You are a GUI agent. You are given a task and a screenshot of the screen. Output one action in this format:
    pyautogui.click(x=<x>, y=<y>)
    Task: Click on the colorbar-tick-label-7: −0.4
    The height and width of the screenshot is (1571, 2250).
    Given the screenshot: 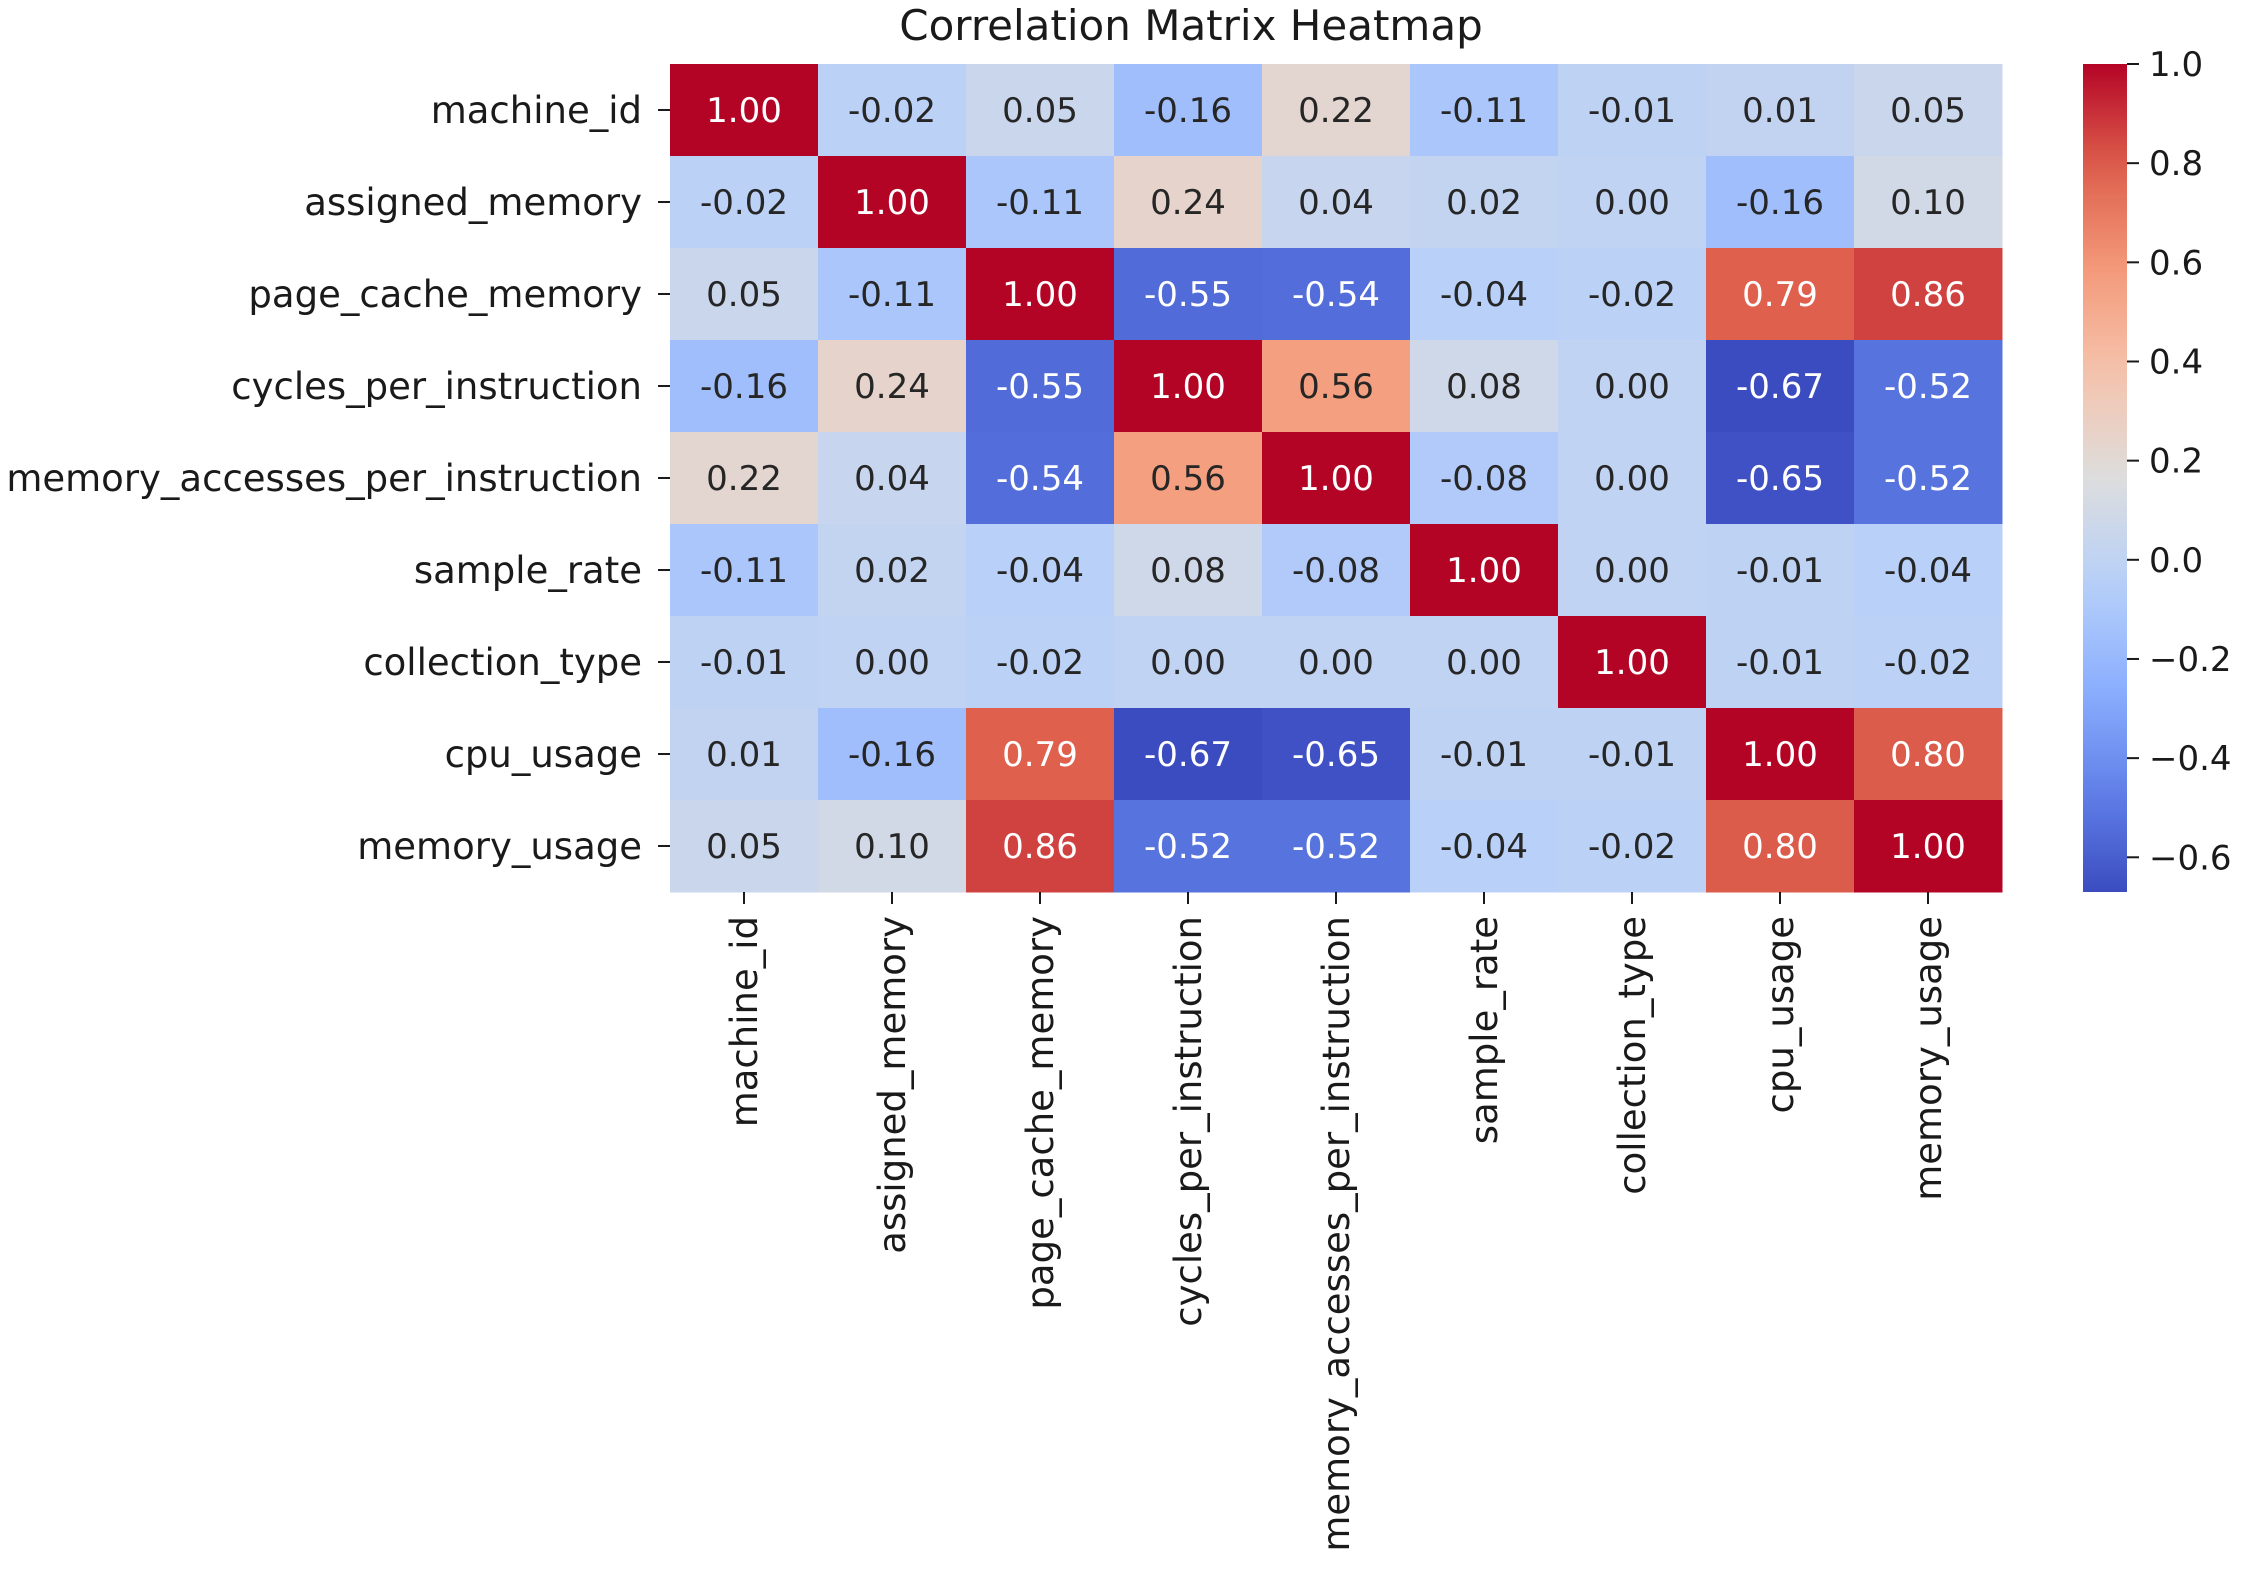 What is the action you would take?
    pyautogui.click(x=2190, y=759)
    